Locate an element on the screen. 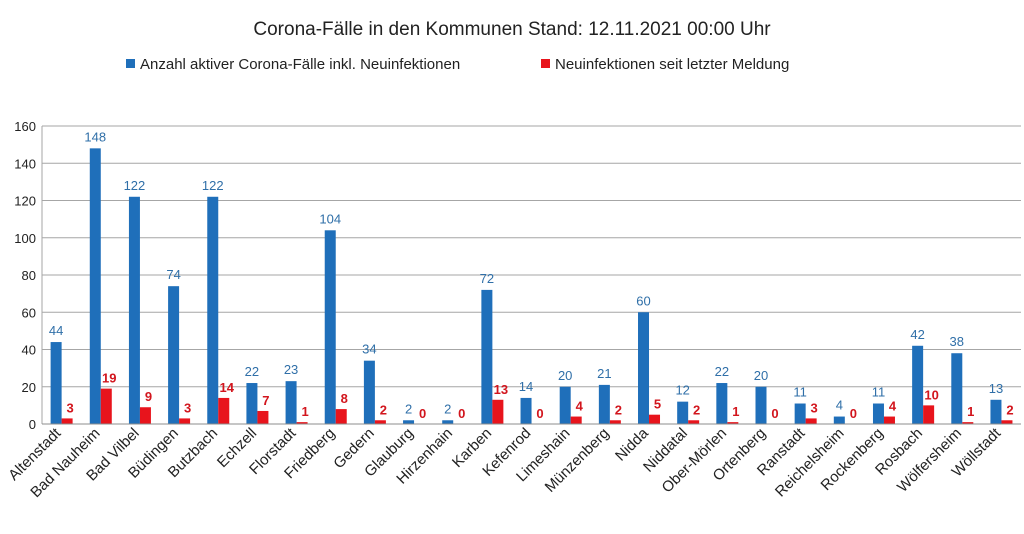 The image size is (1024, 534). data-label-active-8: 34 is located at coordinates (369, 349).